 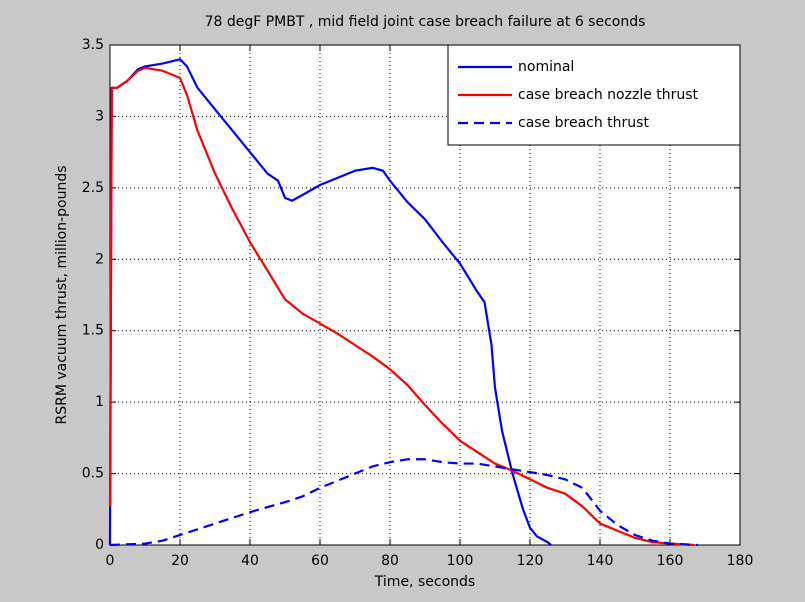 I want to click on x-tick-label: 140, so click(x=600, y=561).